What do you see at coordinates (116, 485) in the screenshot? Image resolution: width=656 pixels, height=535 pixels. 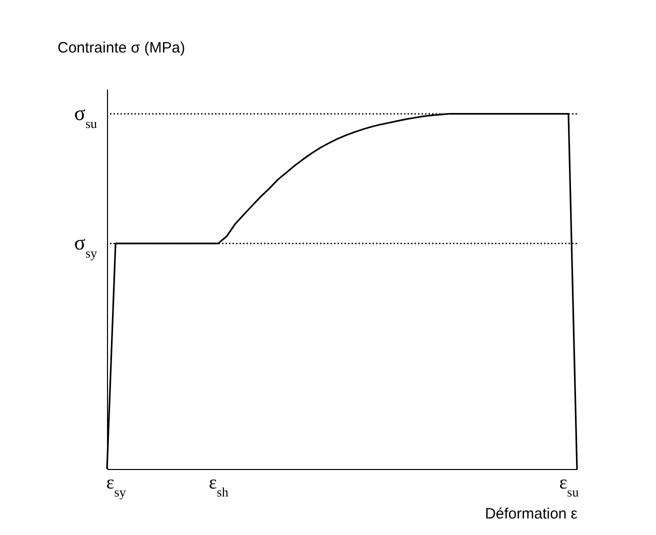 I see `x-tick-label: ε$_{sy}$` at bounding box center [116, 485].